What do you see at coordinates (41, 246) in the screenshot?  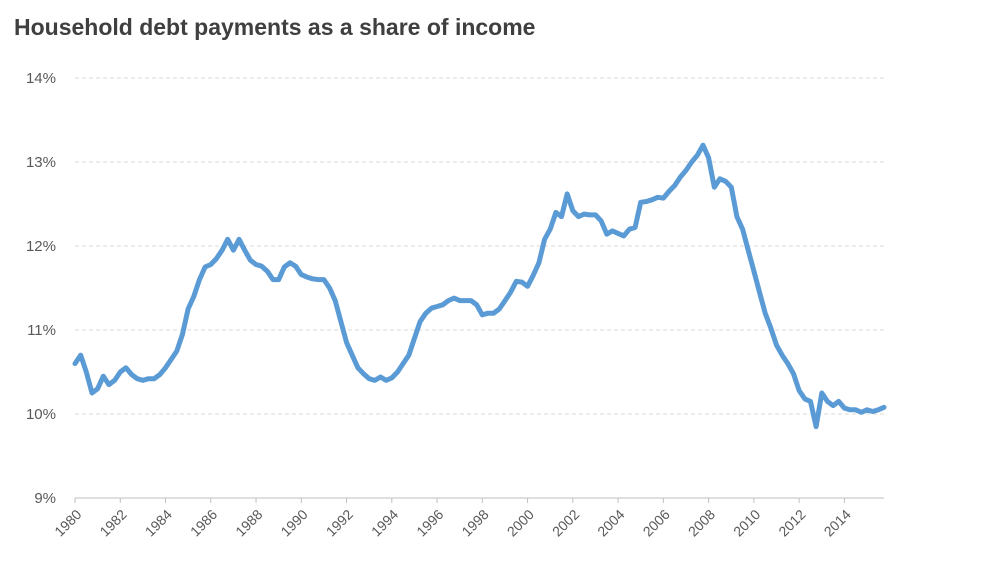 I see `y-tick-label: 12%` at bounding box center [41, 246].